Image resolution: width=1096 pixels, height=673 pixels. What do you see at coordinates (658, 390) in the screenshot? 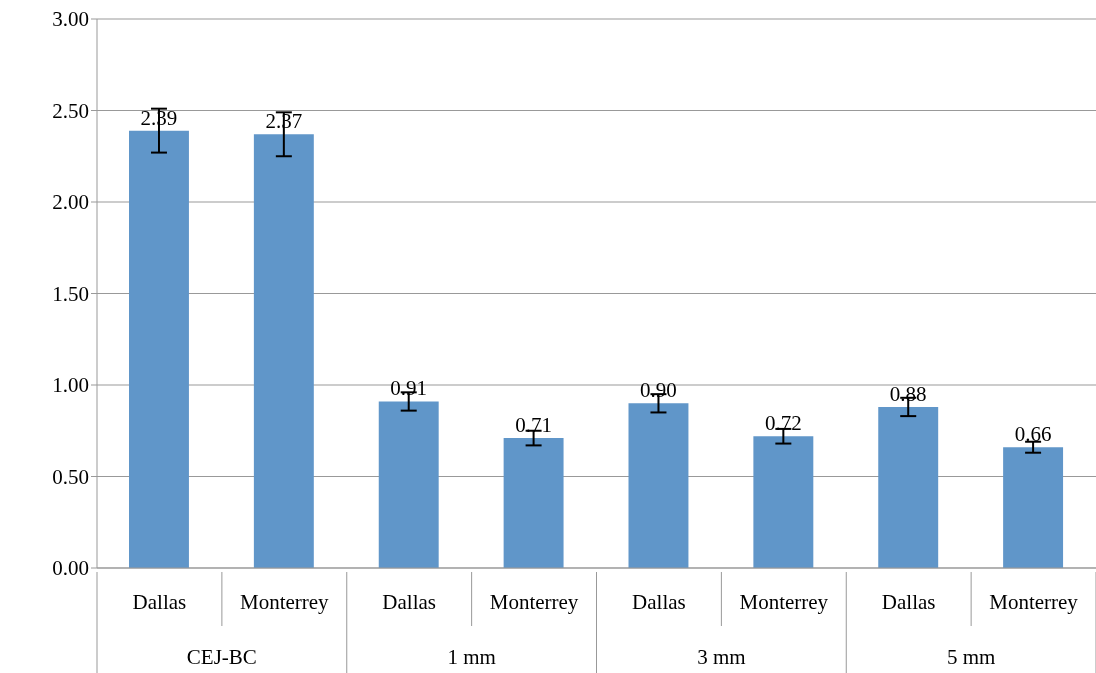
I see `data-label: 0.90` at bounding box center [658, 390].